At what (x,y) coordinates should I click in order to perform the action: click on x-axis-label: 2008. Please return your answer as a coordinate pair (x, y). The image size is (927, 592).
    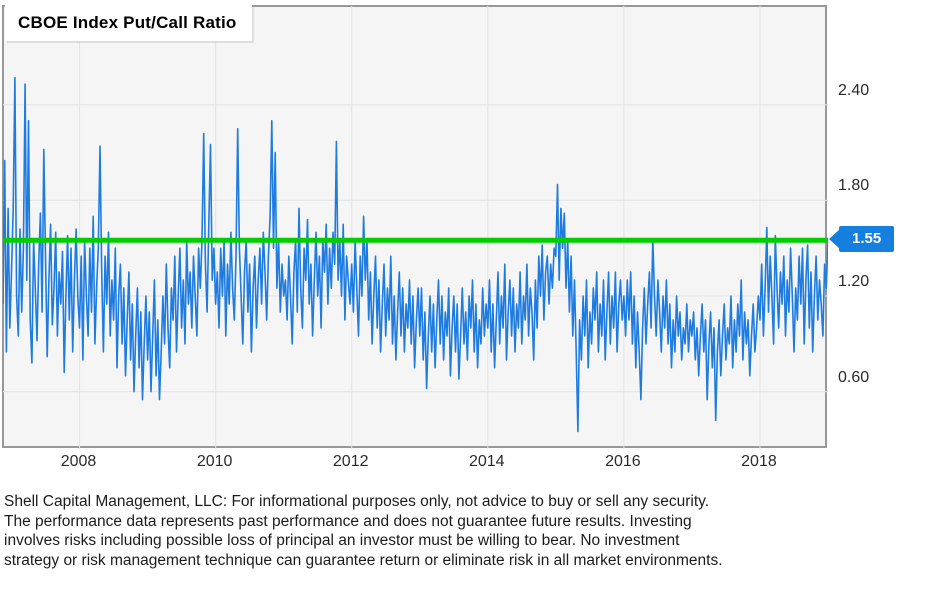
    Looking at the image, I should click on (78, 461).